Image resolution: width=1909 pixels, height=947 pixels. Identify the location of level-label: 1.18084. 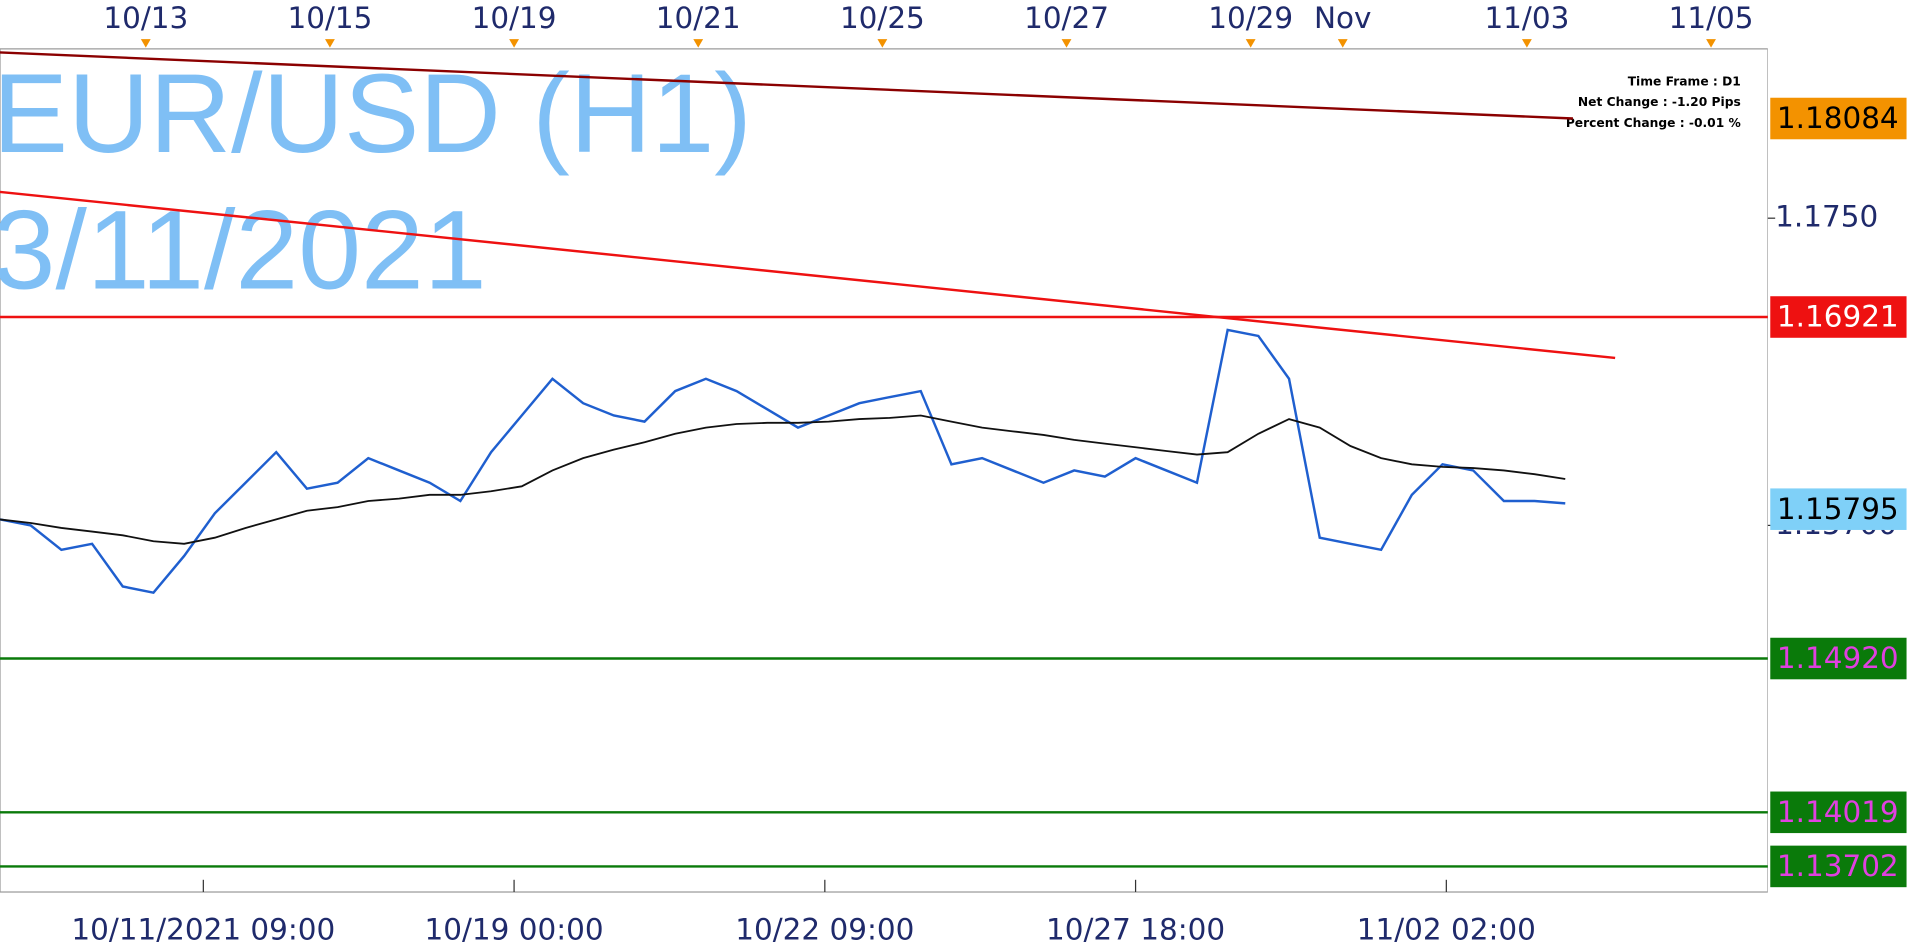
(1838, 118).